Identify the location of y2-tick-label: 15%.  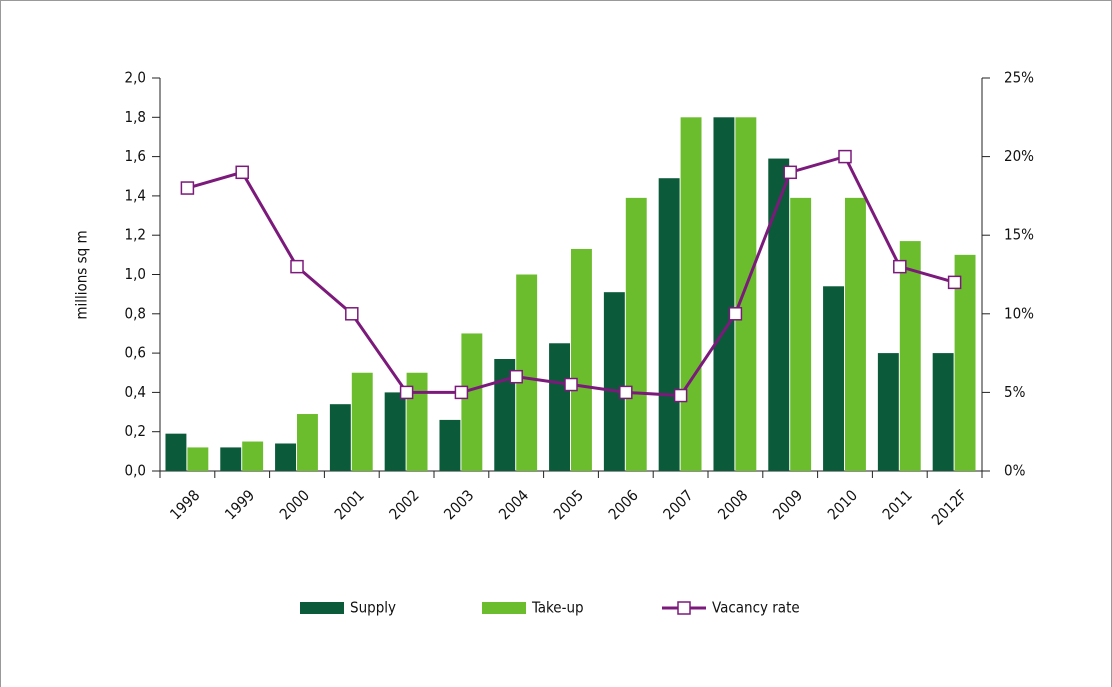
(1019, 235).